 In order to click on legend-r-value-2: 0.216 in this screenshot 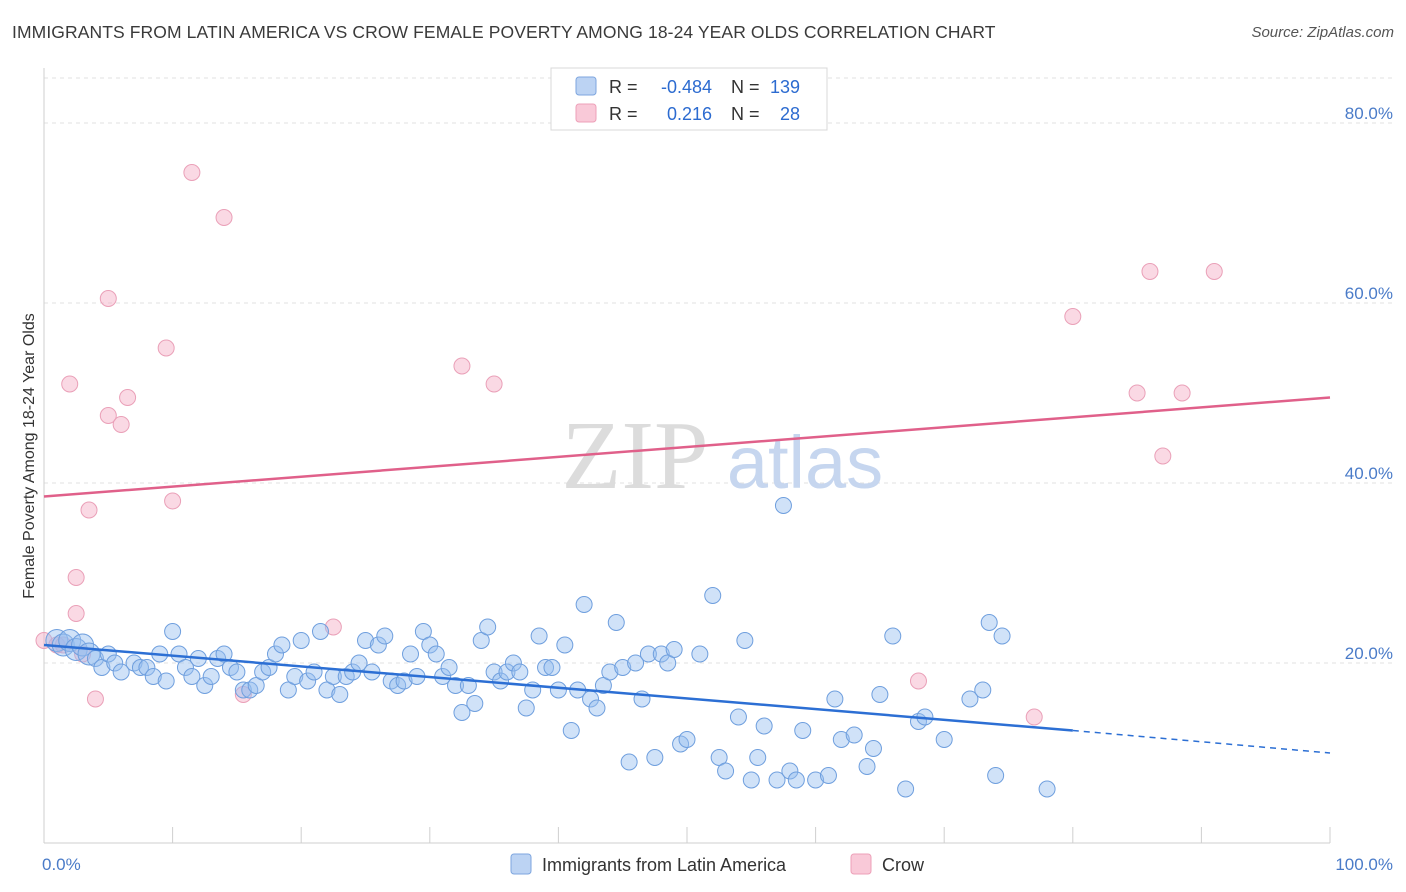, I will do `click(689, 114)`.